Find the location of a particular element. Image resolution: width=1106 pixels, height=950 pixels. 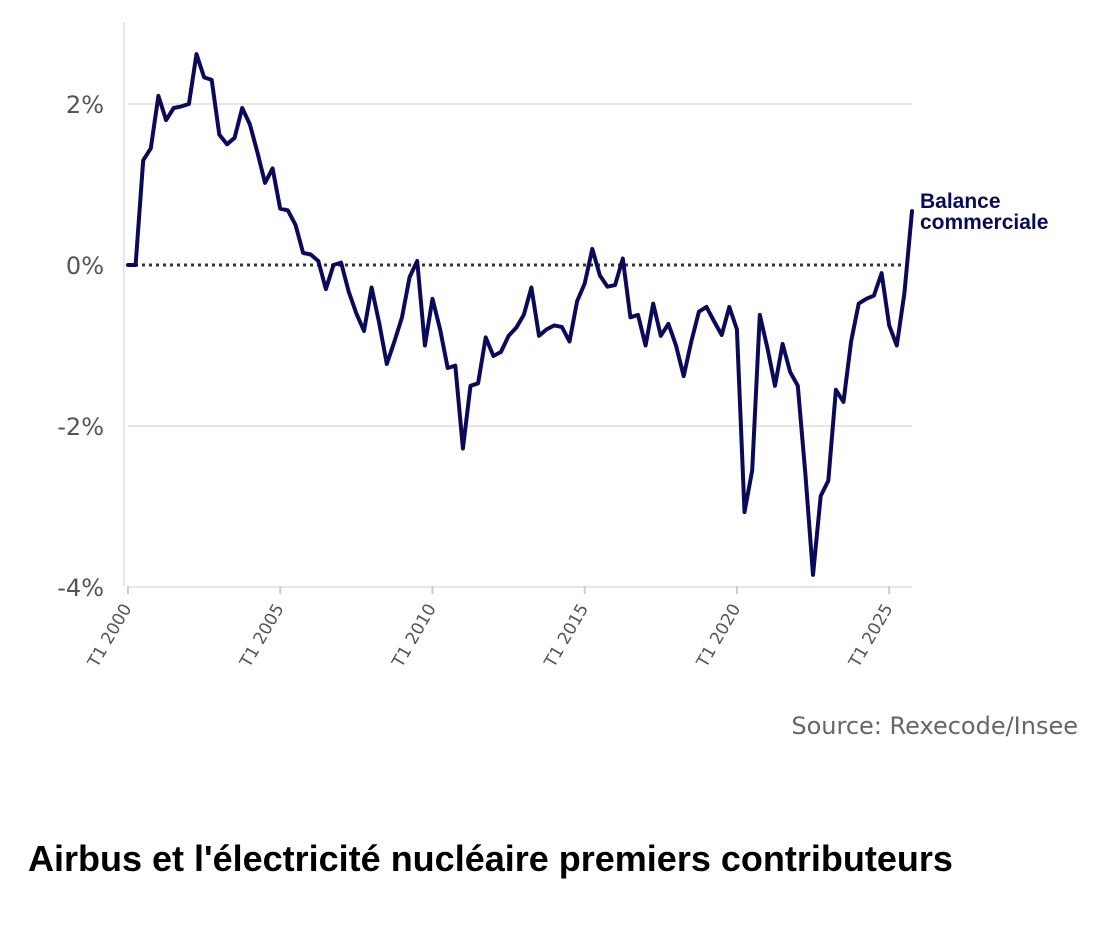

x-tick-label: T1 2000 is located at coordinates (110, 636).